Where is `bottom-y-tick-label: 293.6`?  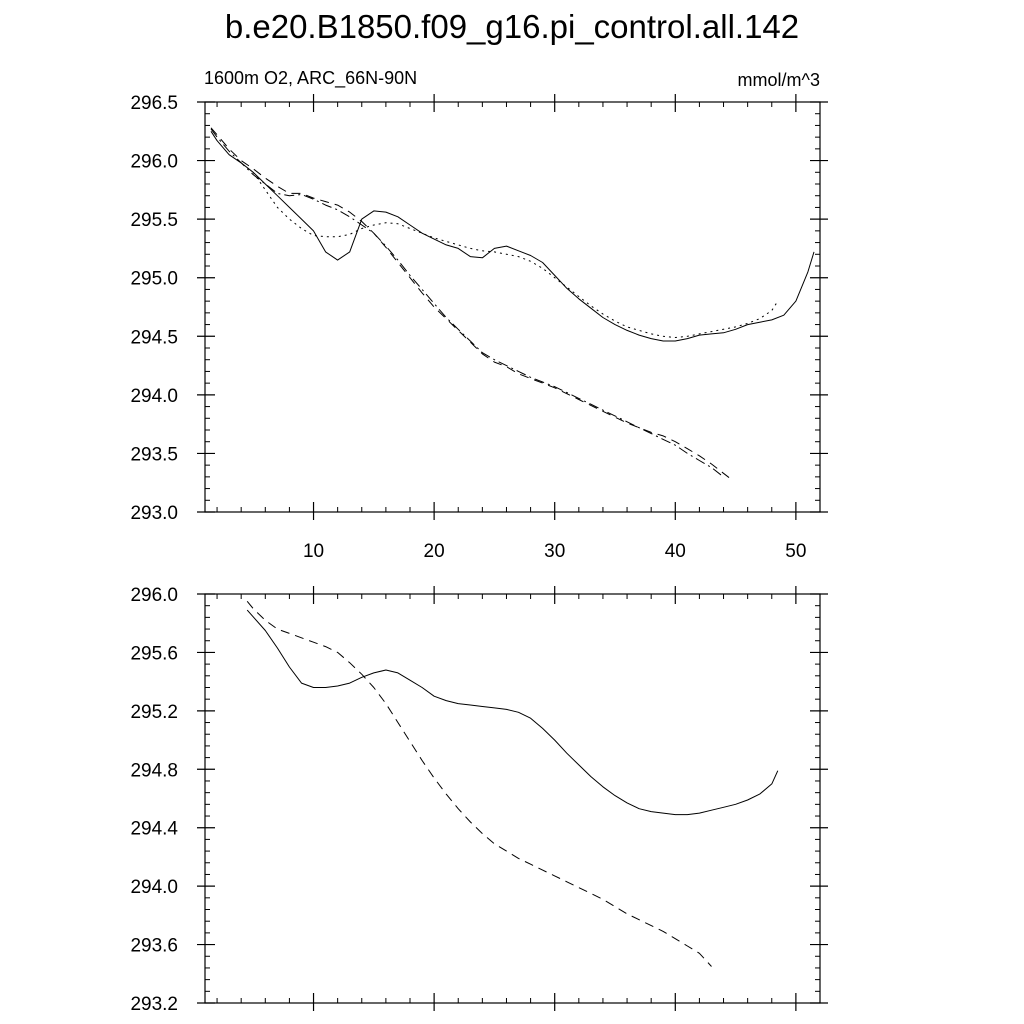 bottom-y-tick-label: 293.6 is located at coordinates (154, 946).